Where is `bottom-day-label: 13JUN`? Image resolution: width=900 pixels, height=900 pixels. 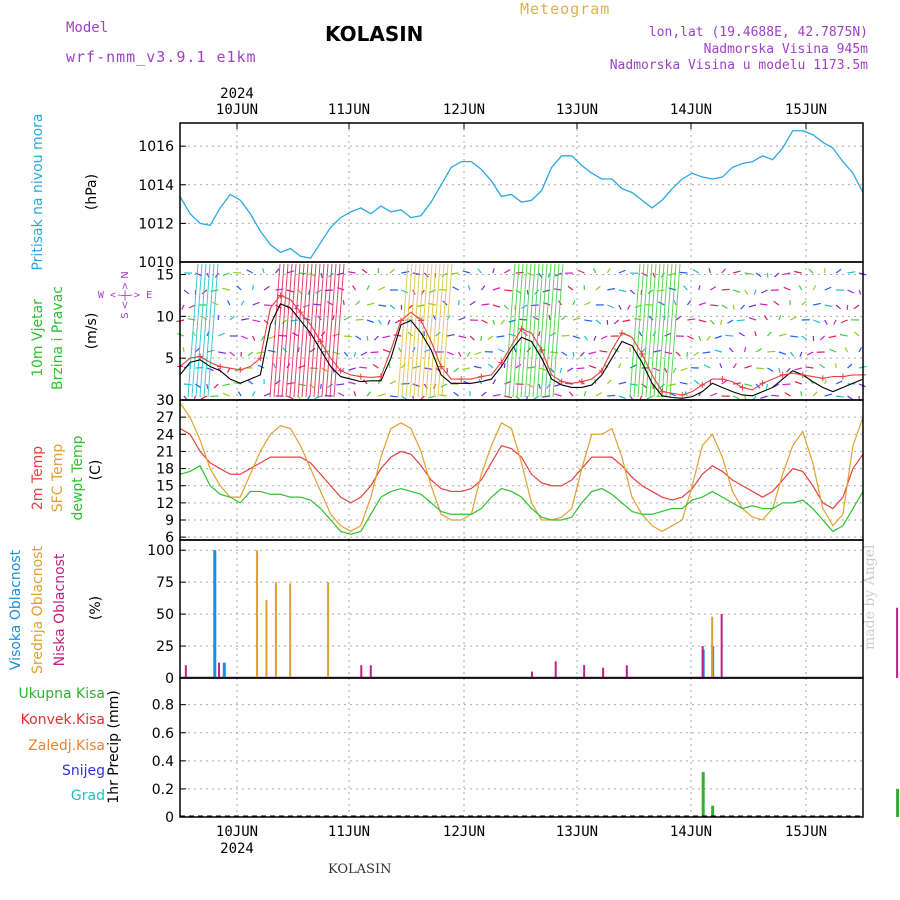
bottom-day-label: 13JUN is located at coordinates (577, 832).